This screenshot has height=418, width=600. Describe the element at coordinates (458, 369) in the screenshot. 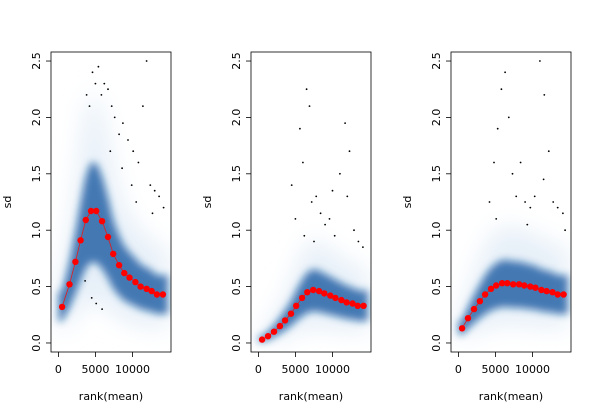

I see `x-tick-label: 0` at that location.